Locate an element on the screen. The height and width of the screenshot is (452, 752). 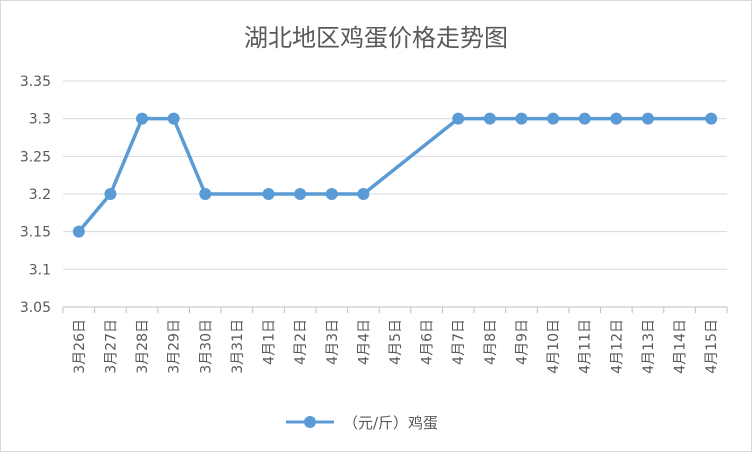
y-tick-label: 3.3 is located at coordinates (40, 120).